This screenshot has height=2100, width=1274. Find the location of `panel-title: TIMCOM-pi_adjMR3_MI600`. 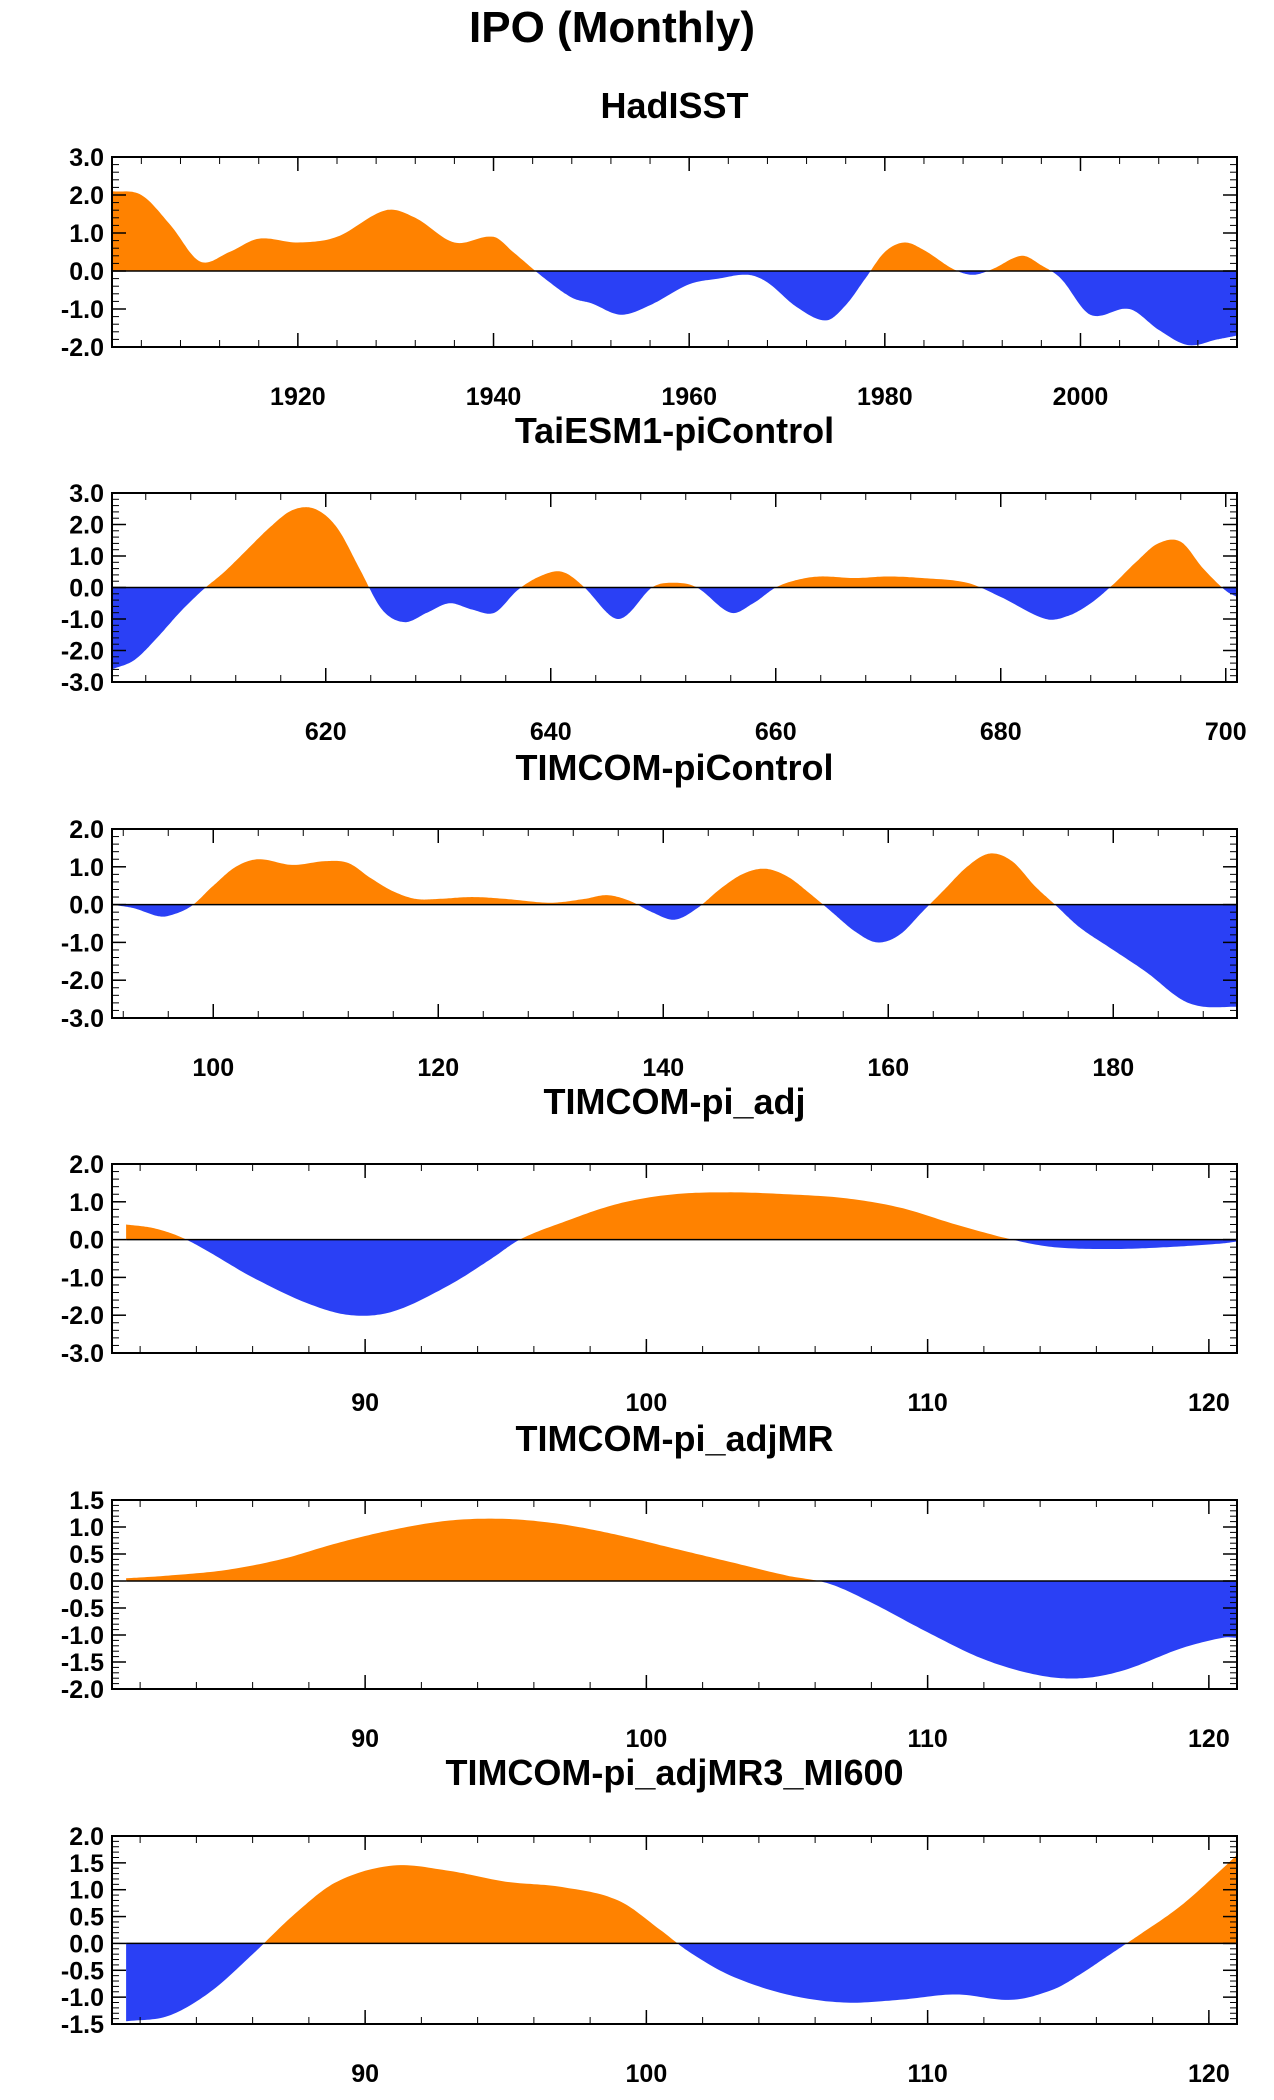

panel-title: TIMCOM-pi_adjMR3_MI600 is located at coordinates (674, 1772).